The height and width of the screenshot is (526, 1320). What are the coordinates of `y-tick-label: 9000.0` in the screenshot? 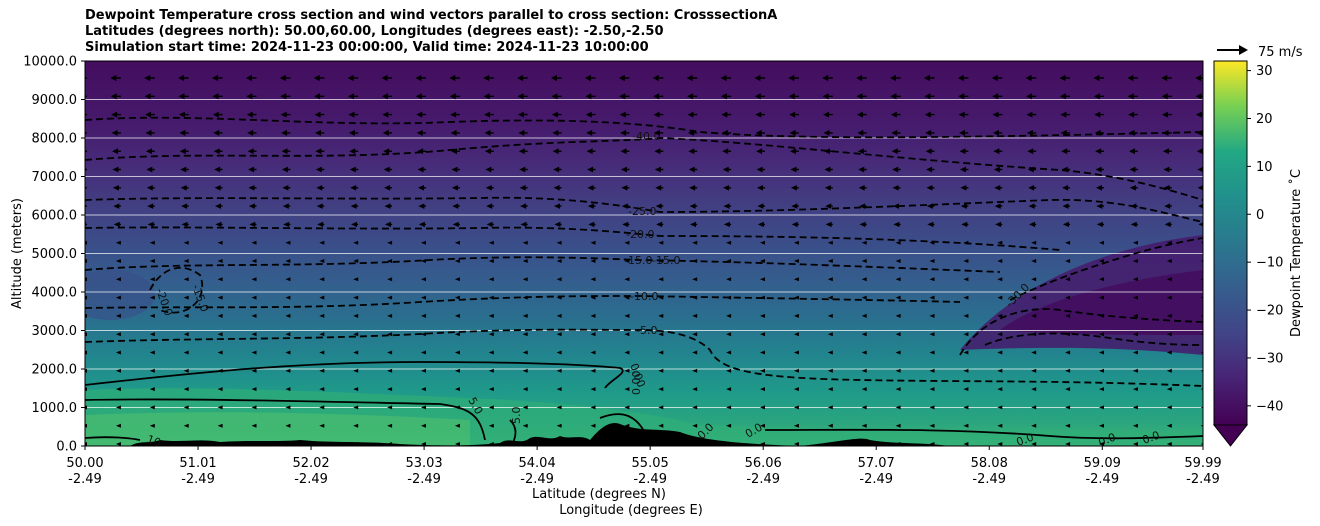 It's located at (55, 100).